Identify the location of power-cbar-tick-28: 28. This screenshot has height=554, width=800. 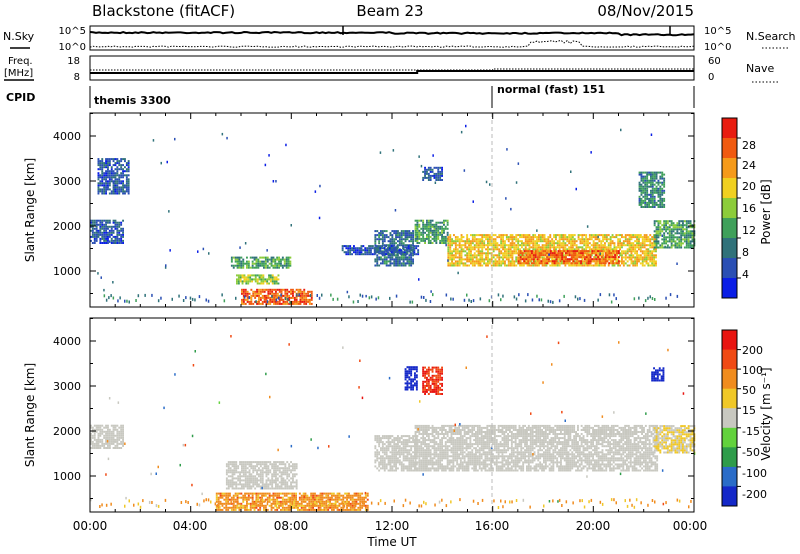
(749, 145).